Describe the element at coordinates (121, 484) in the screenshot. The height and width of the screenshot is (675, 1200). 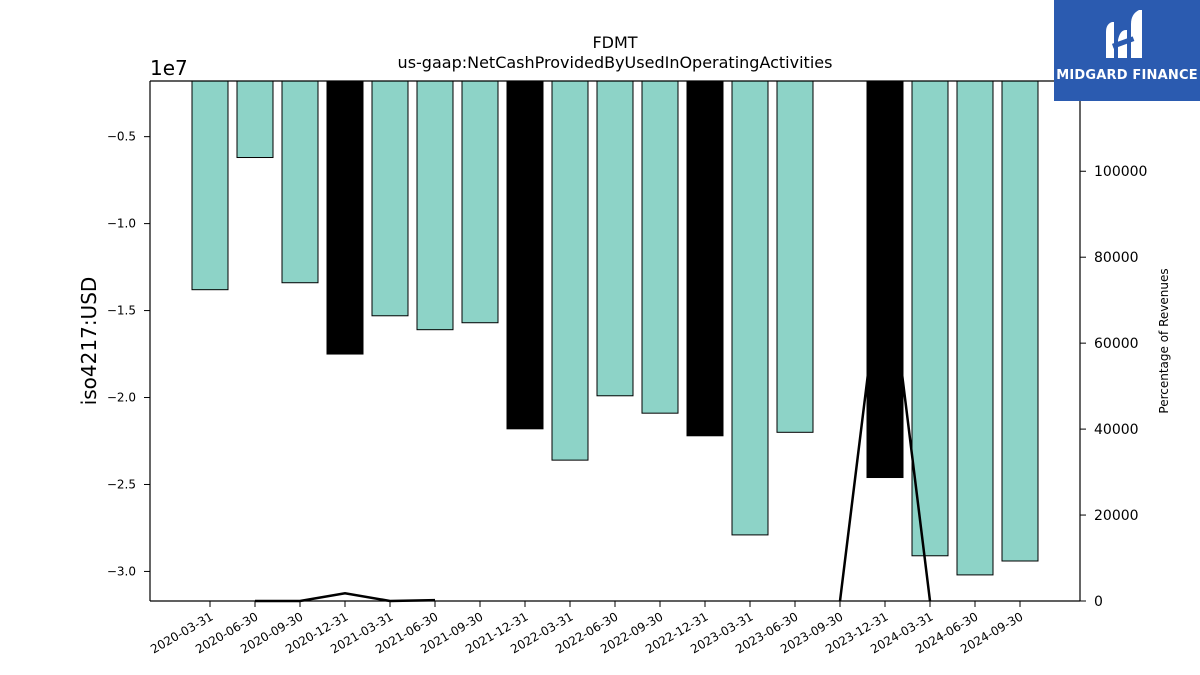
I see `y-tick-label: −2.5` at that location.